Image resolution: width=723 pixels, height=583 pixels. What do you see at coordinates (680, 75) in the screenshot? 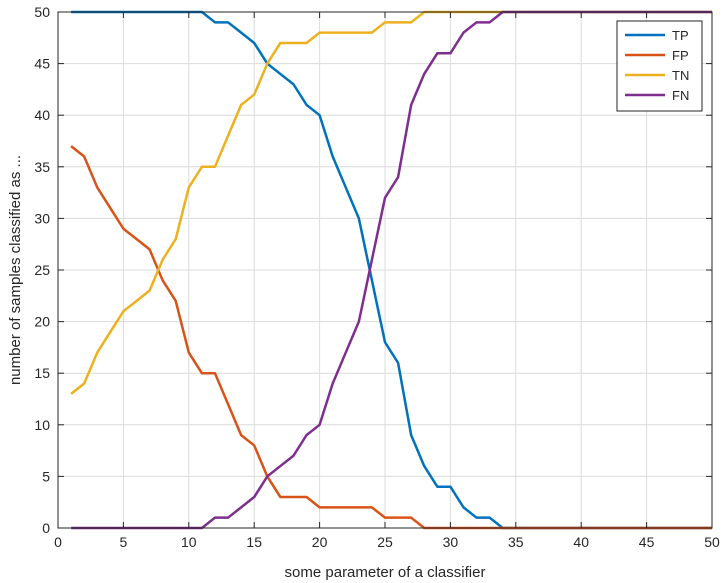
I see `legend-label: TN` at bounding box center [680, 75].